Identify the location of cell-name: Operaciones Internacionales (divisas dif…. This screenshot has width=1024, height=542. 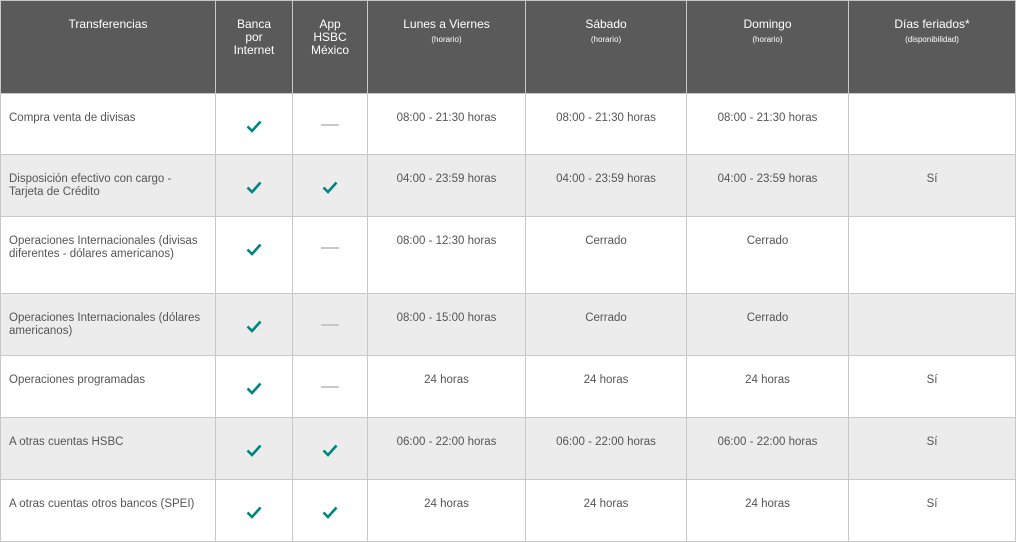
(108, 255).